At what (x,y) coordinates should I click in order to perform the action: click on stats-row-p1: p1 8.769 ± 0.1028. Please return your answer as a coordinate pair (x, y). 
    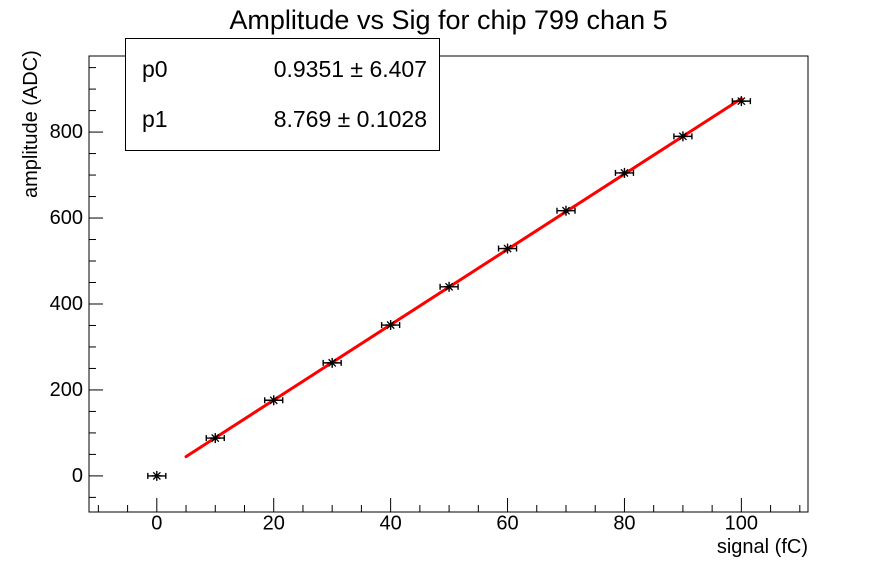
    Looking at the image, I should click on (282, 119).